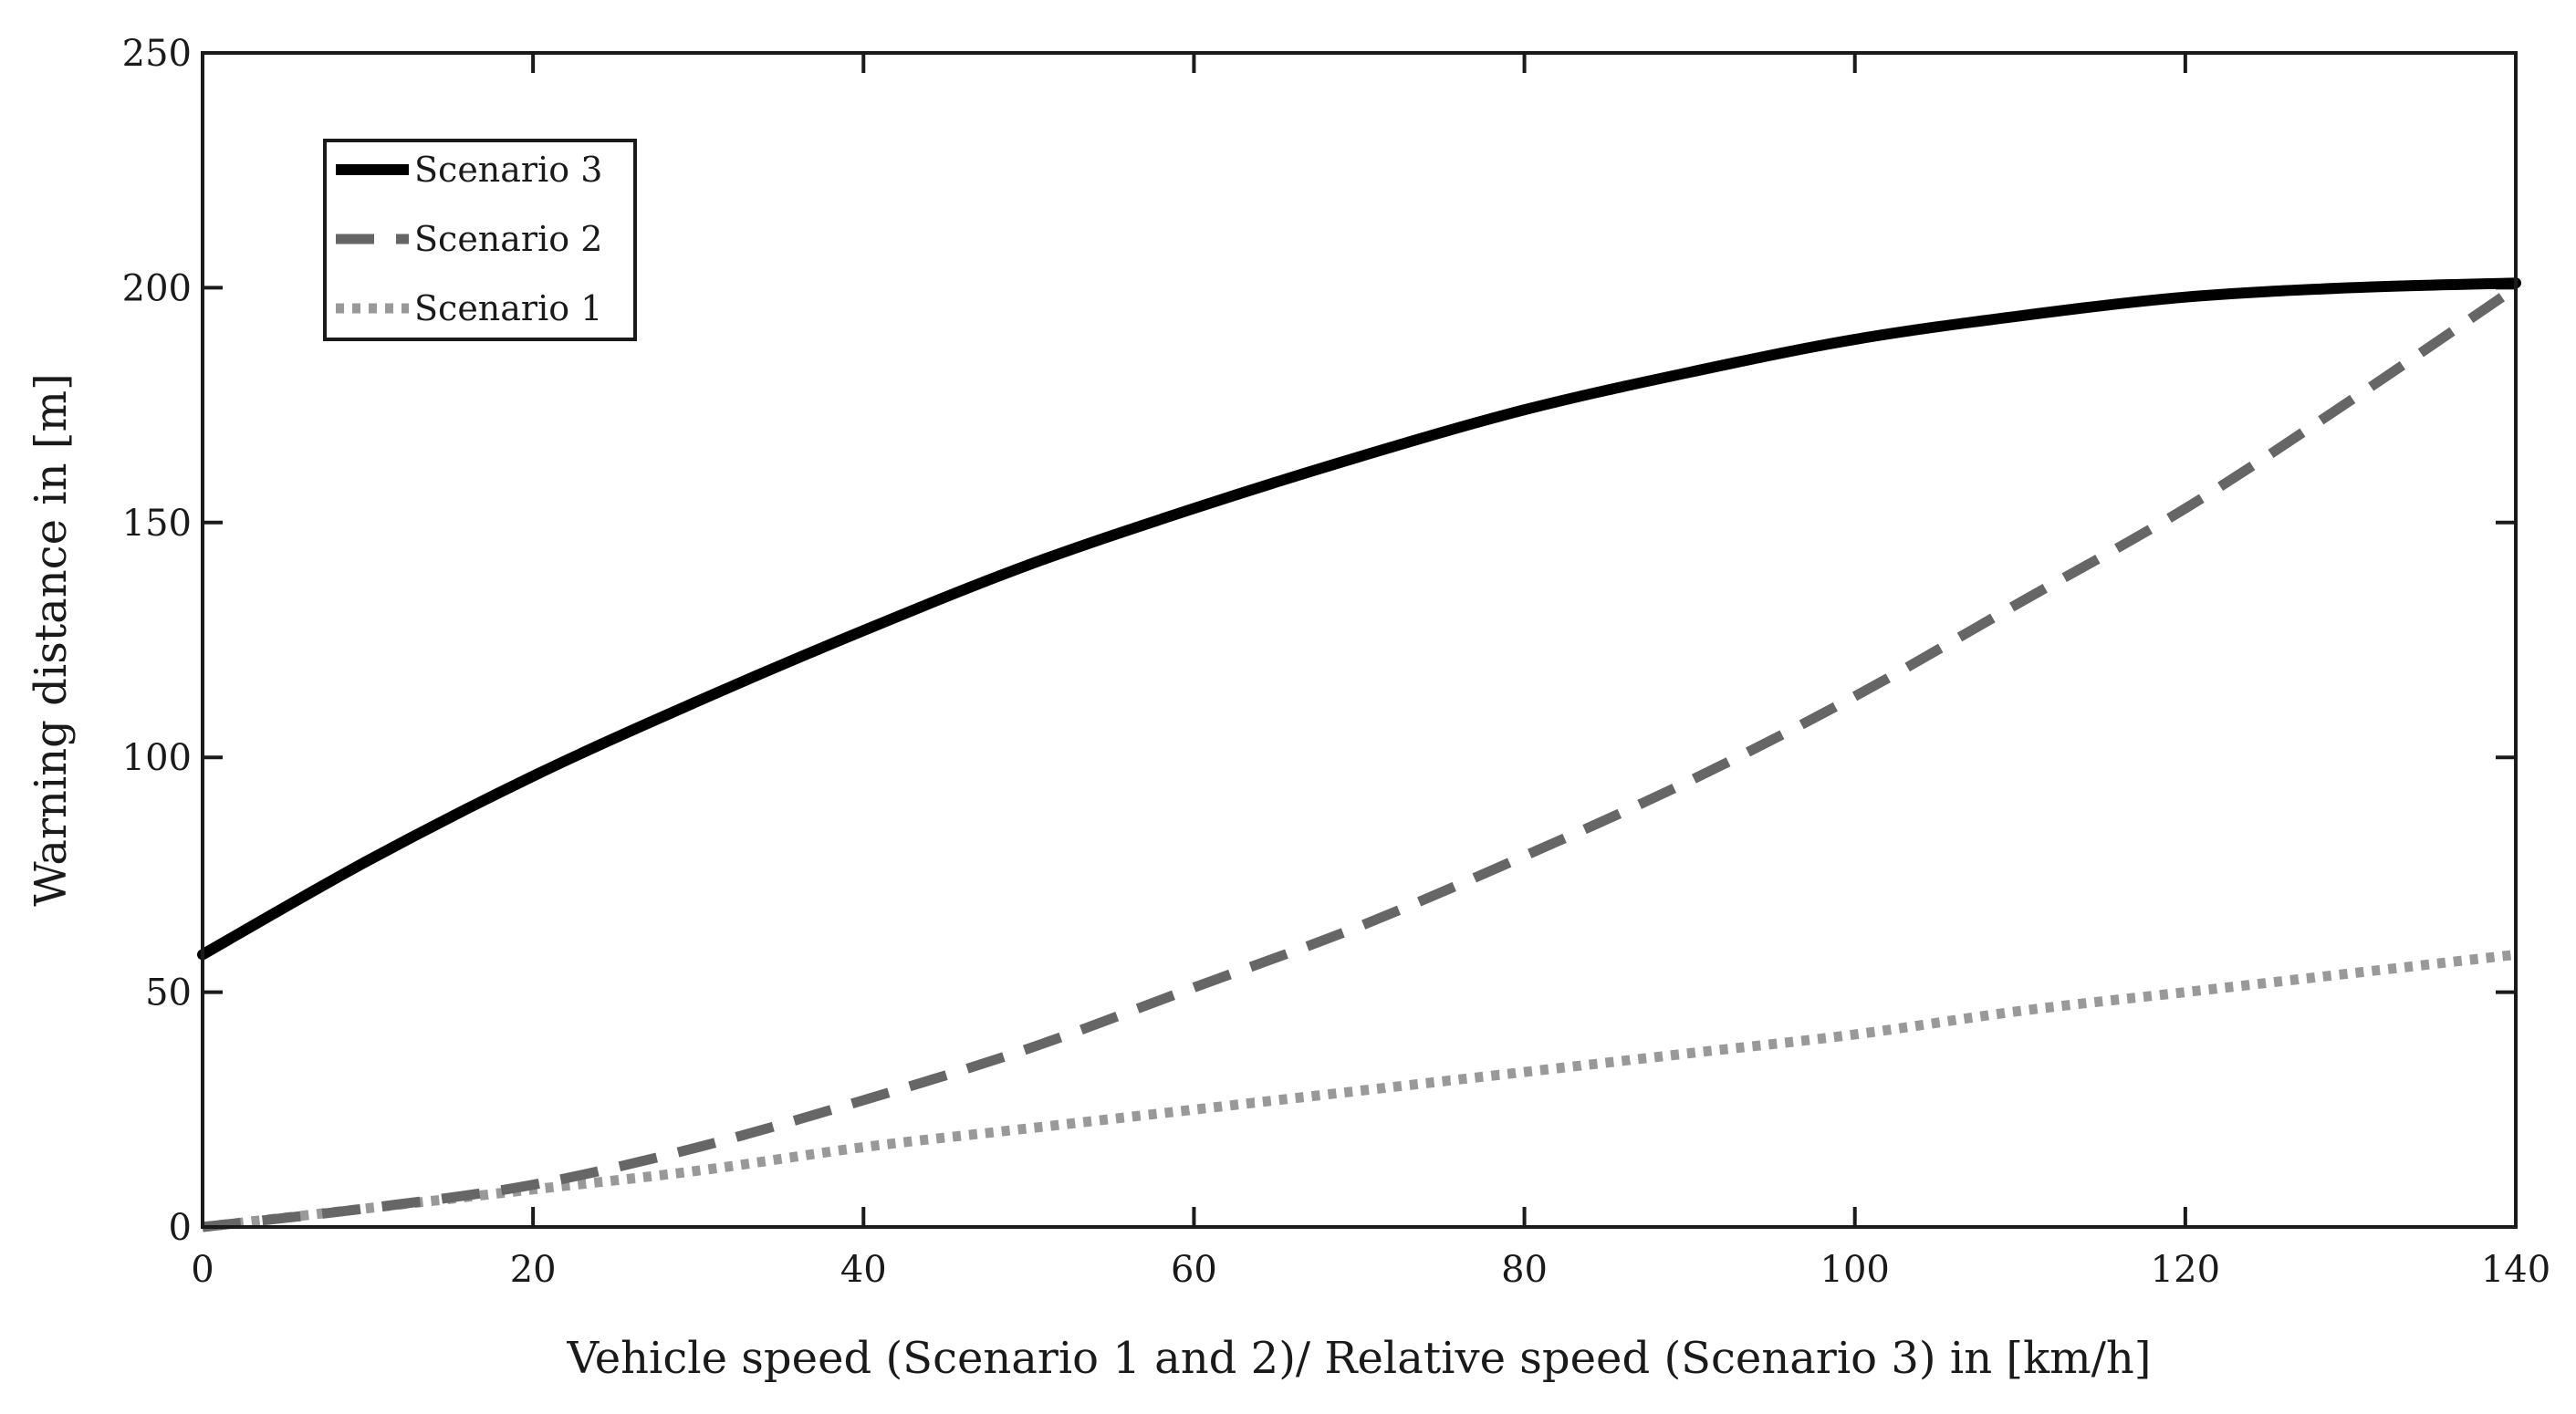 The height and width of the screenshot is (1414, 2576). Describe the element at coordinates (157, 54) in the screenshot. I see `y-tick-label: 250` at that location.